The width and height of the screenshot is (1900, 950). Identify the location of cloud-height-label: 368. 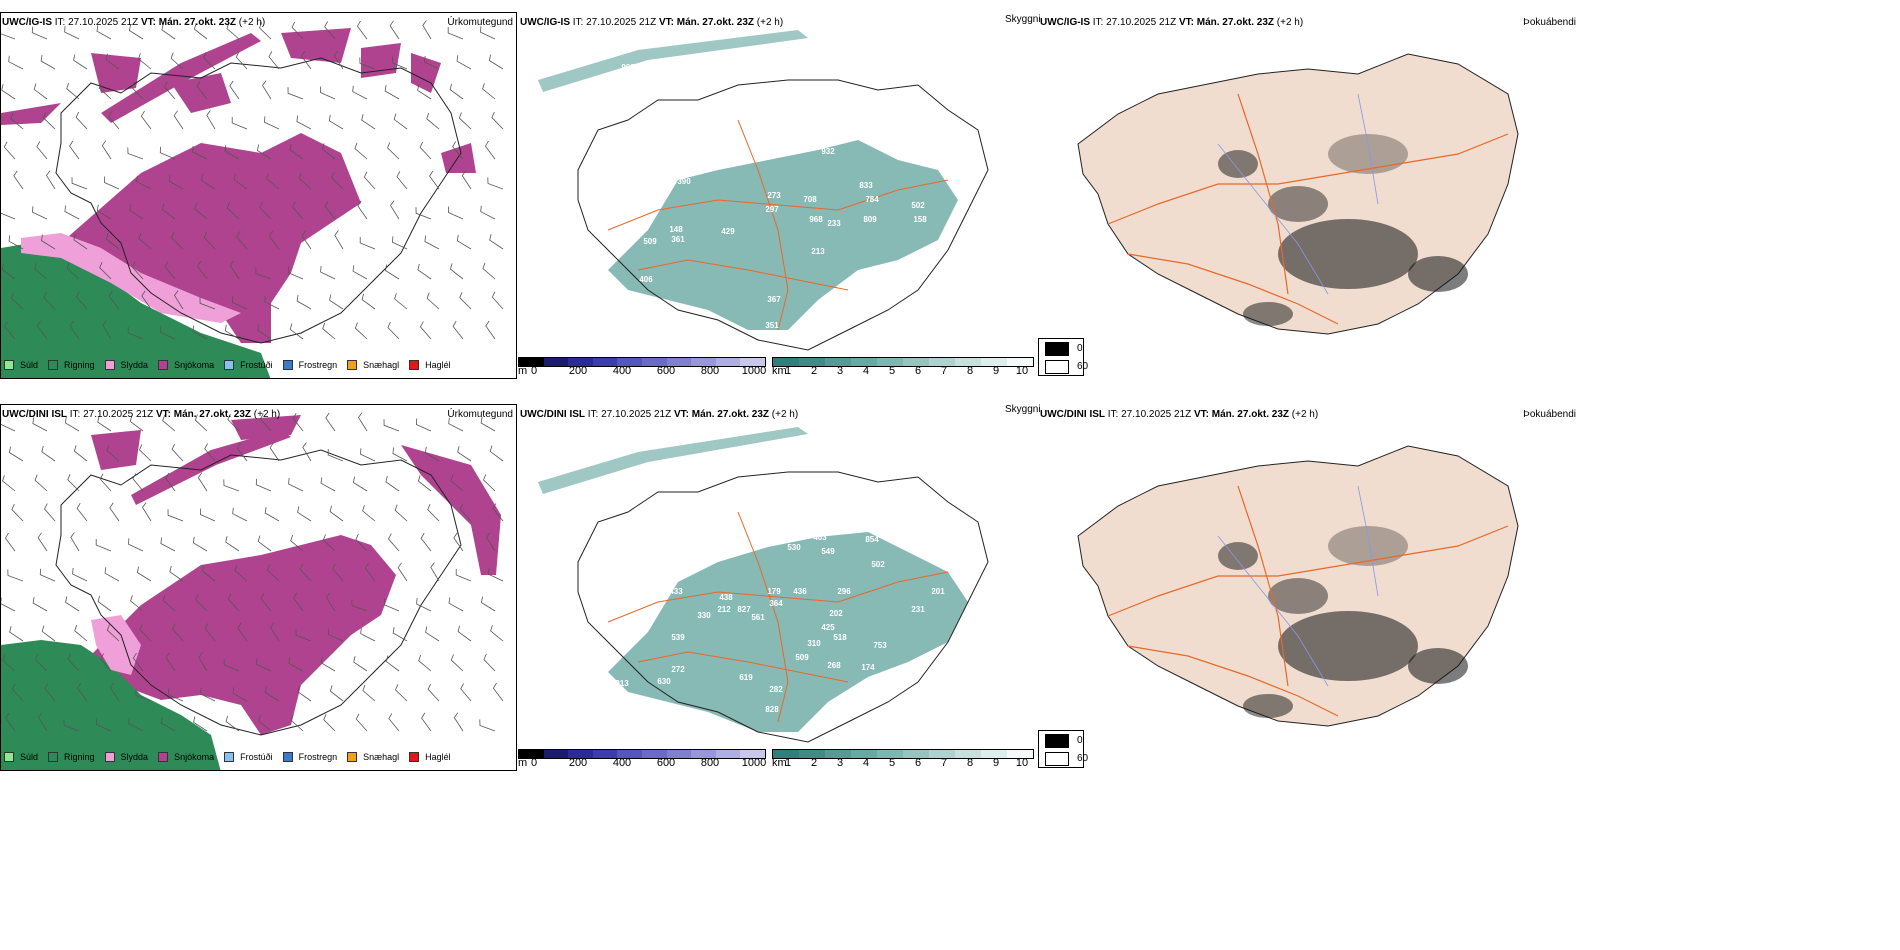
(820, 137).